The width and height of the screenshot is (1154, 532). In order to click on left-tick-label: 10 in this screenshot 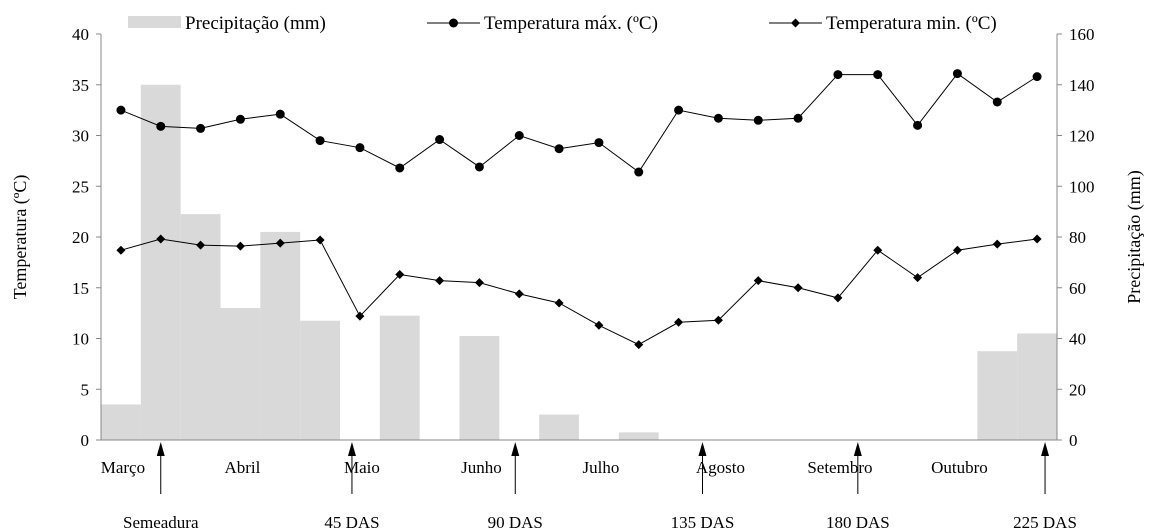, I will do `click(80, 339)`.